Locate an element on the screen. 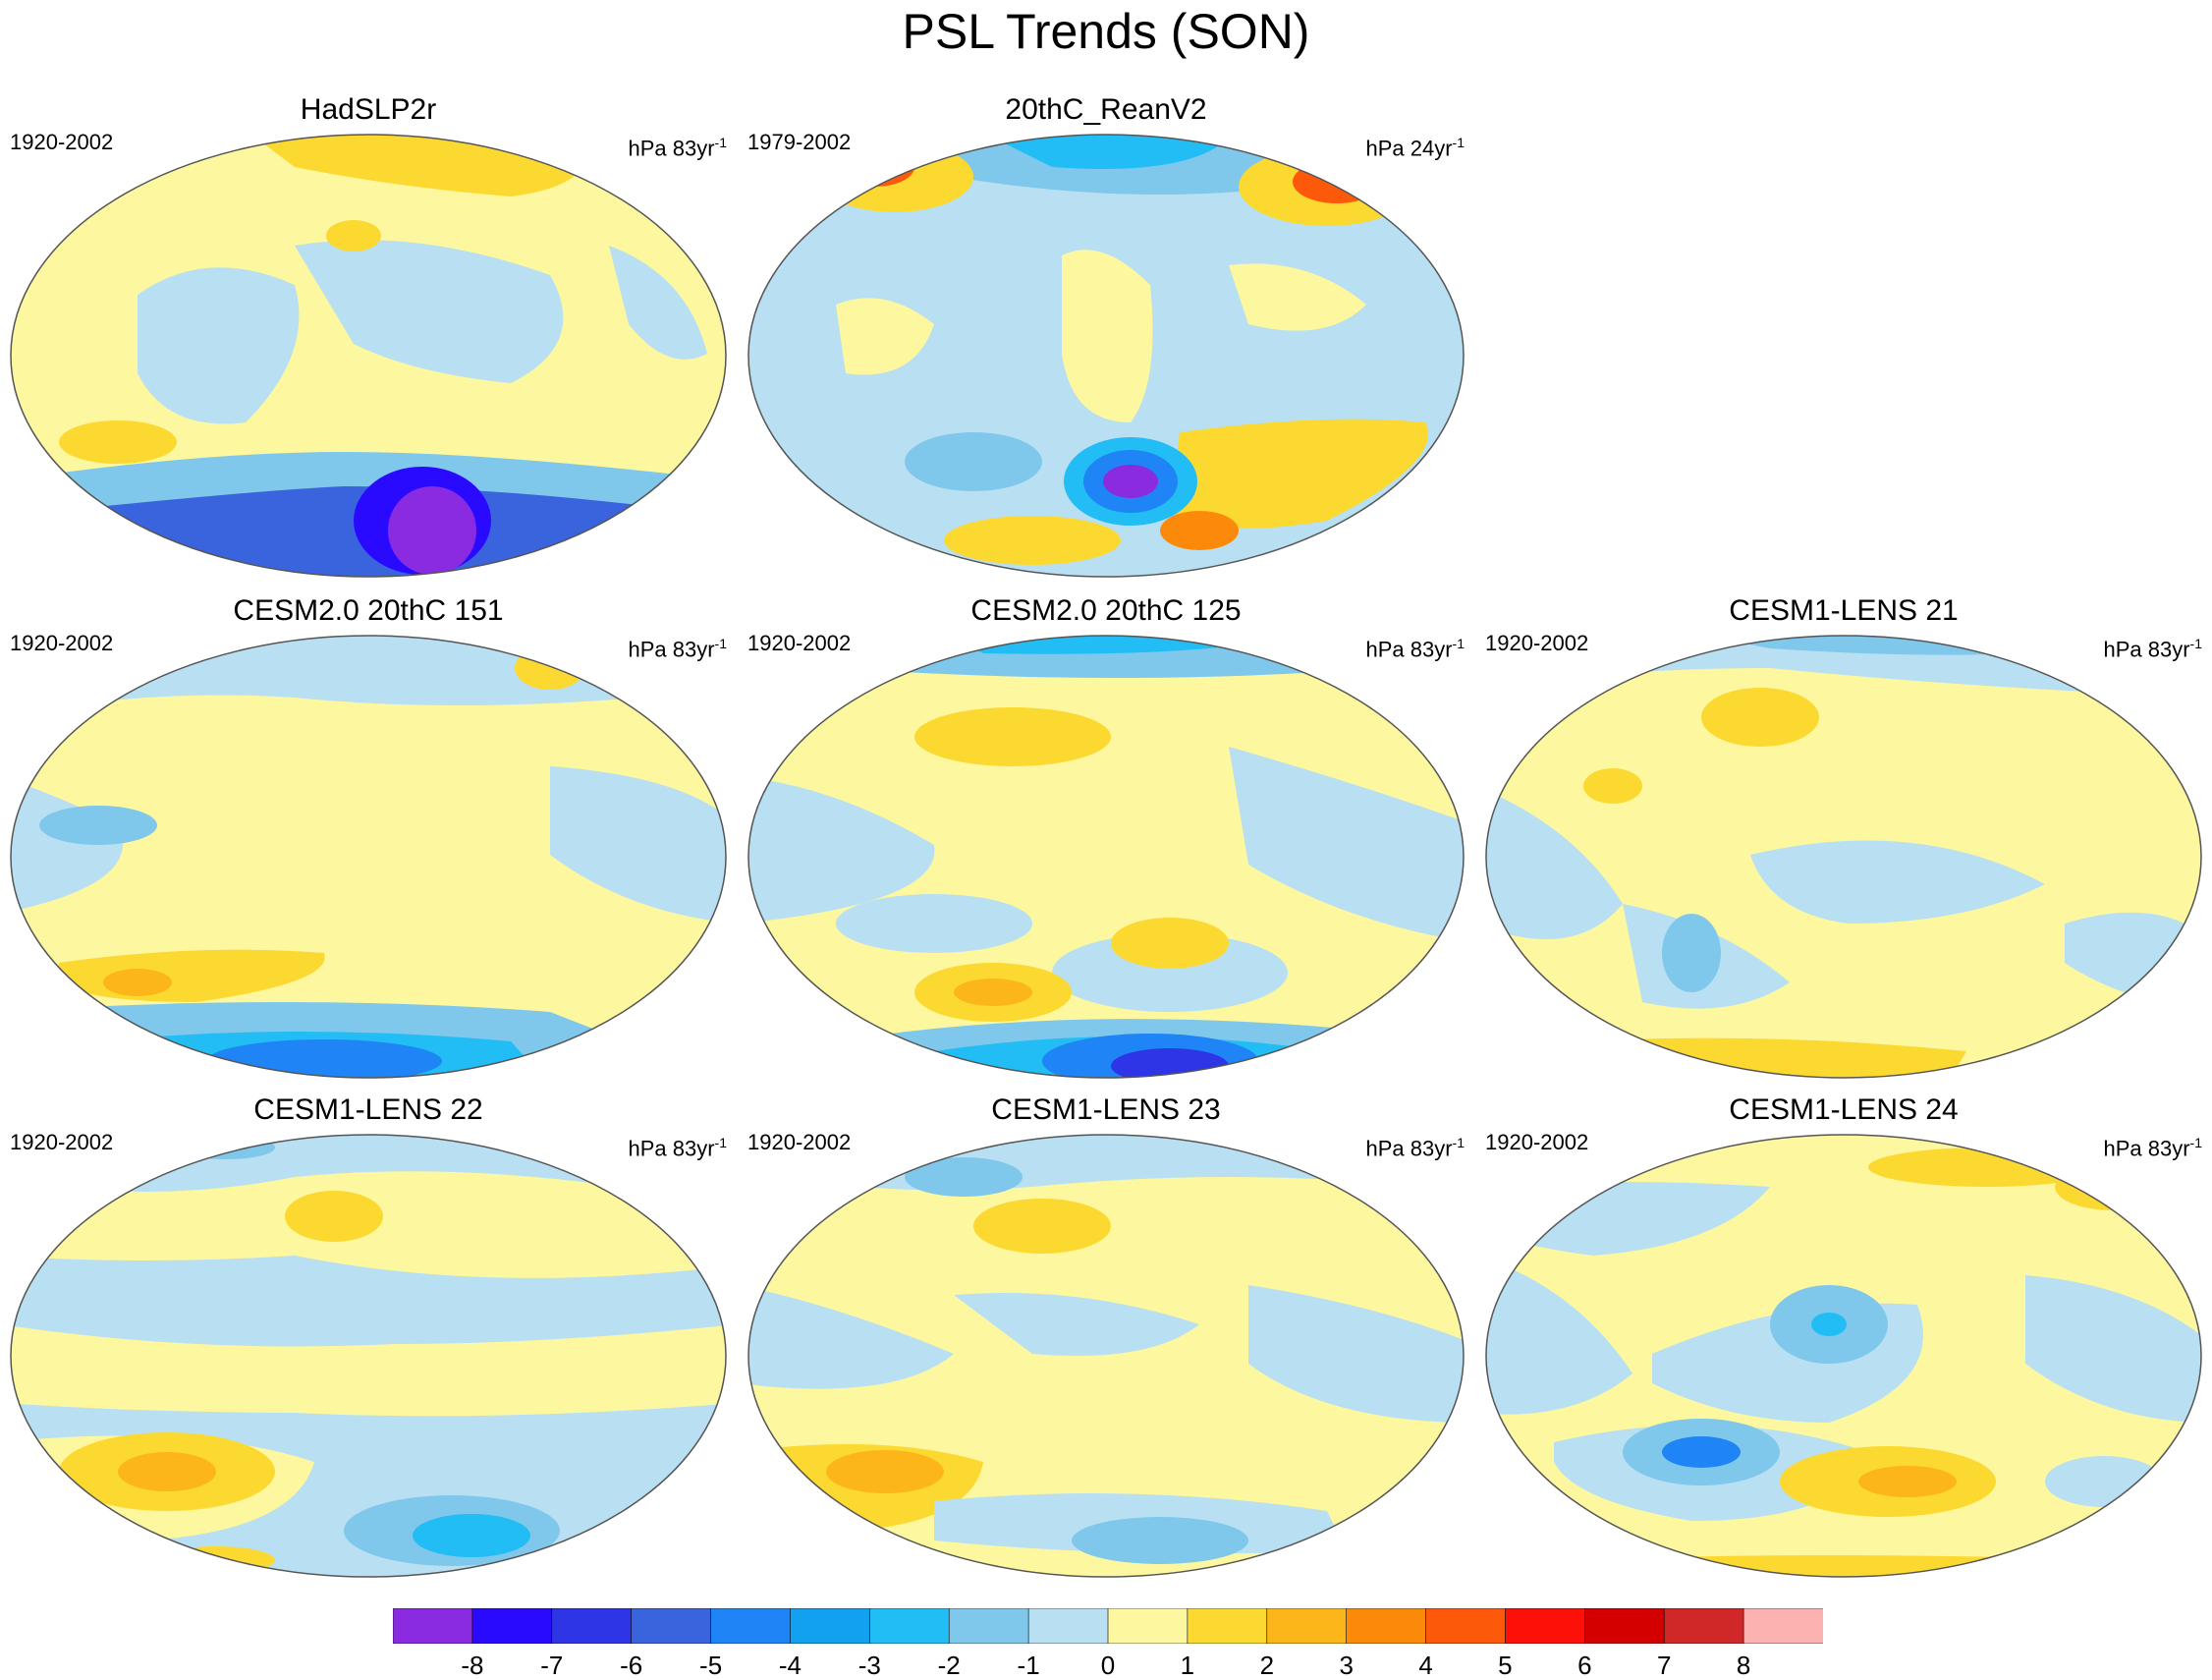 The height and width of the screenshot is (1680, 2212). panel-units: hPa 24yr-1 is located at coordinates (1415, 148).